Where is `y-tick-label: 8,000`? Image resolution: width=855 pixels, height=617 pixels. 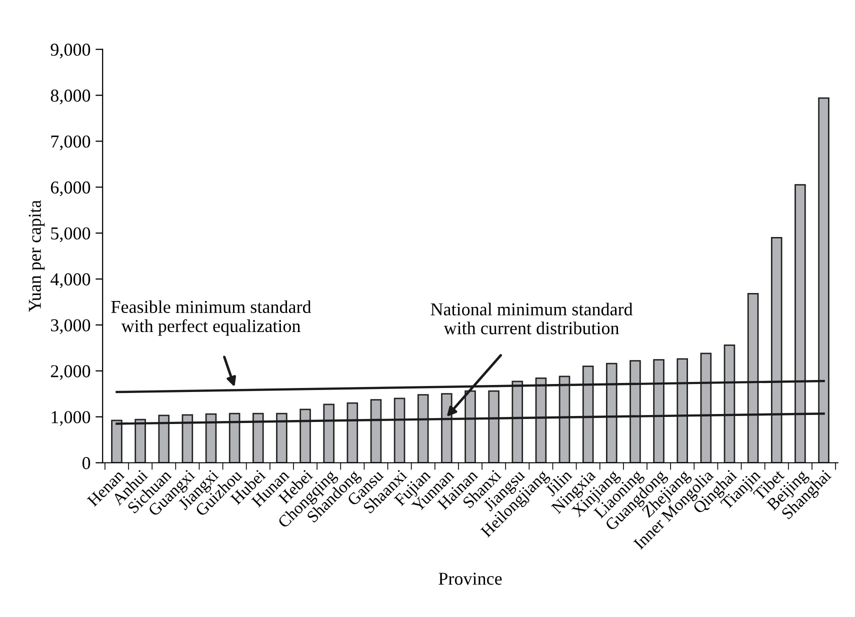 y-tick-label: 8,000 is located at coordinates (70, 97).